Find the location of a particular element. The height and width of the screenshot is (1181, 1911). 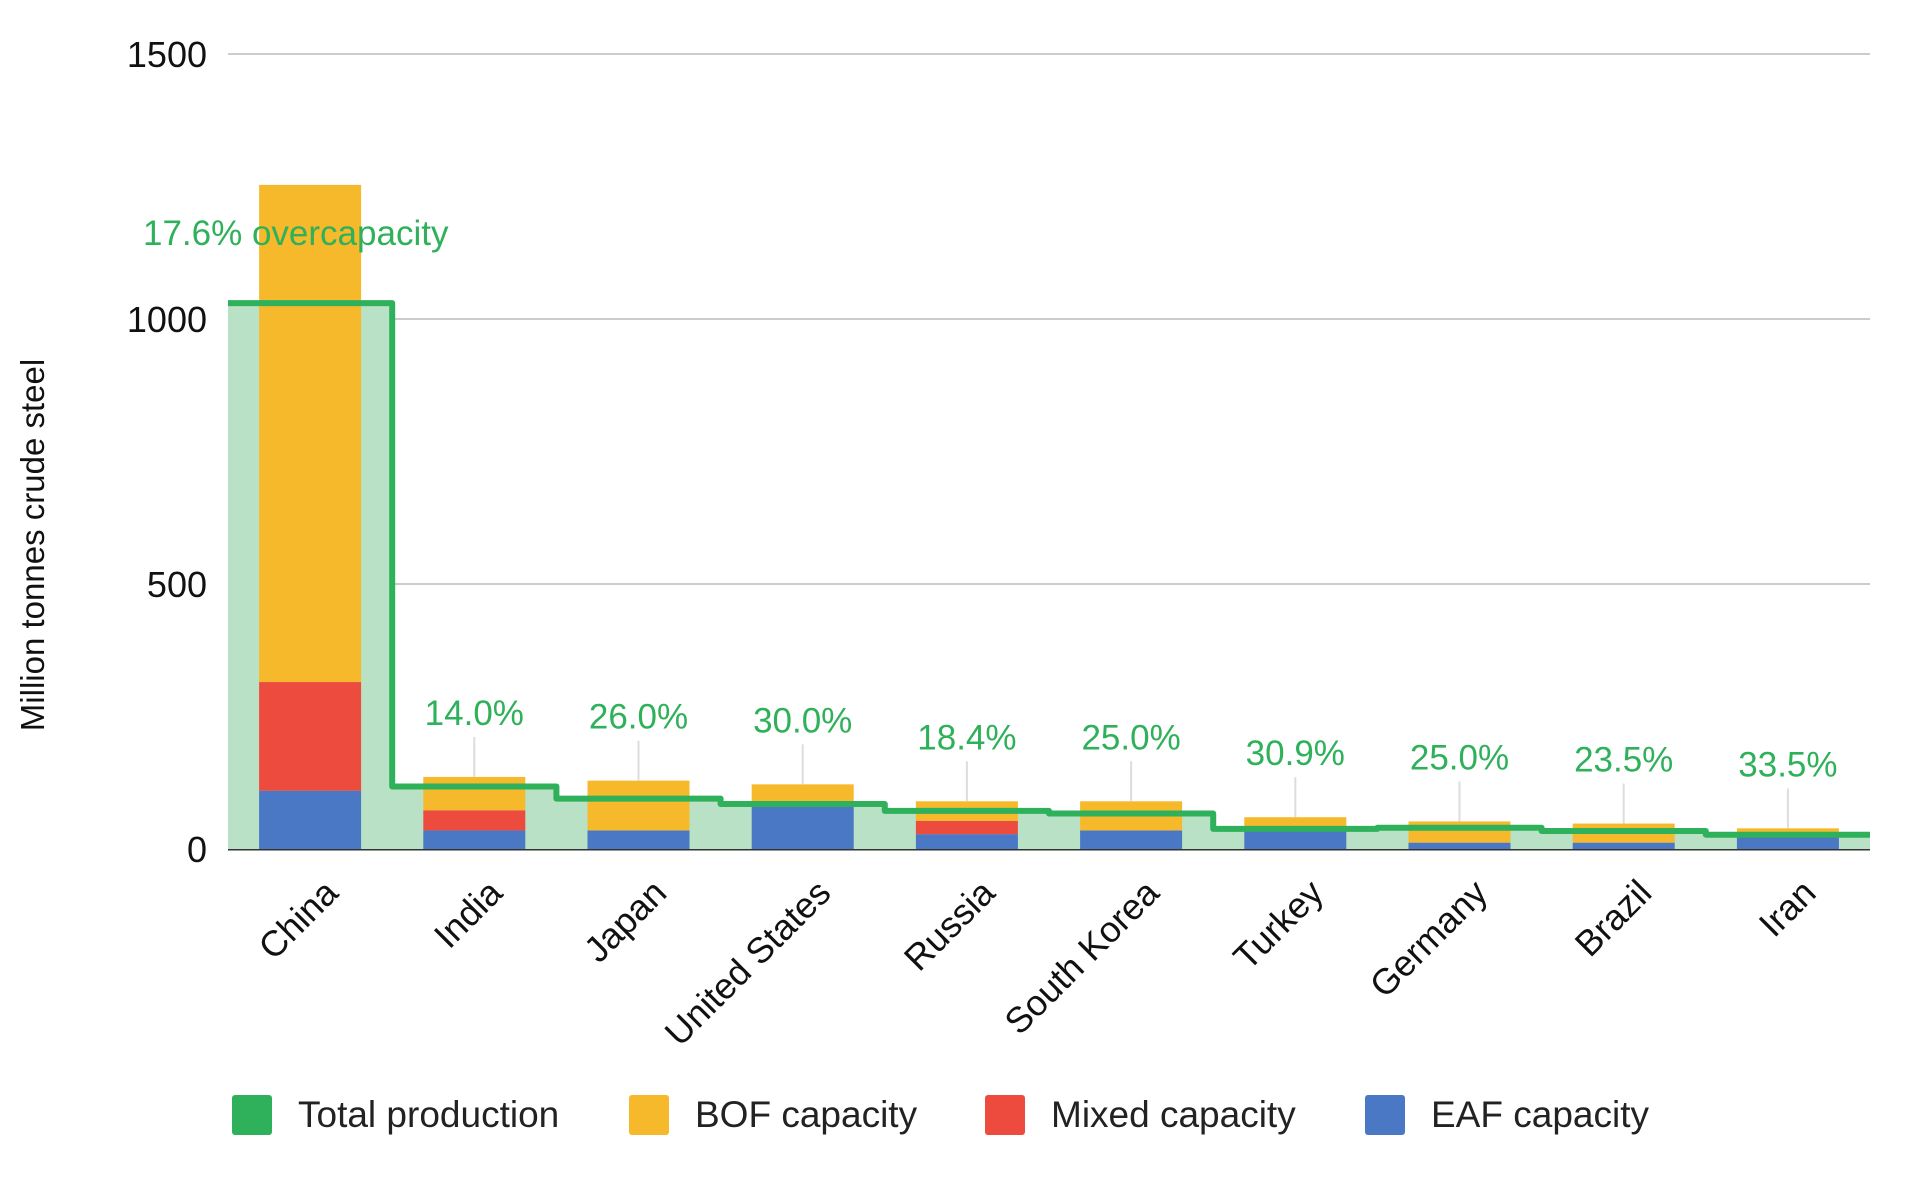

legend-item: Mixed capacity is located at coordinates (1140, 1114).